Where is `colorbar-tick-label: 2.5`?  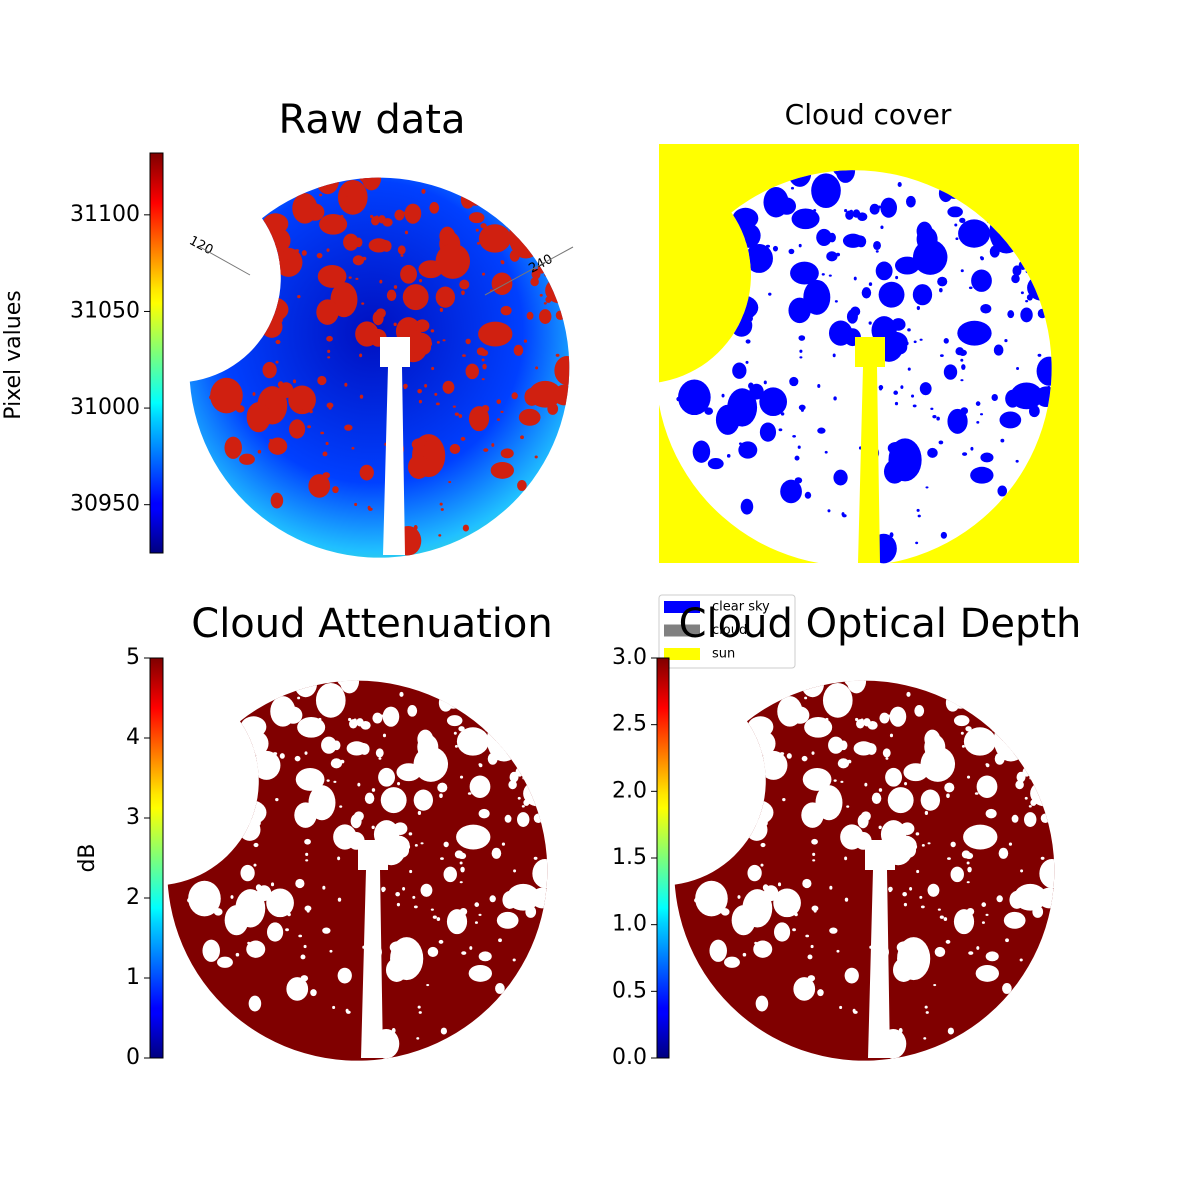 colorbar-tick-label: 2.5 is located at coordinates (629, 724).